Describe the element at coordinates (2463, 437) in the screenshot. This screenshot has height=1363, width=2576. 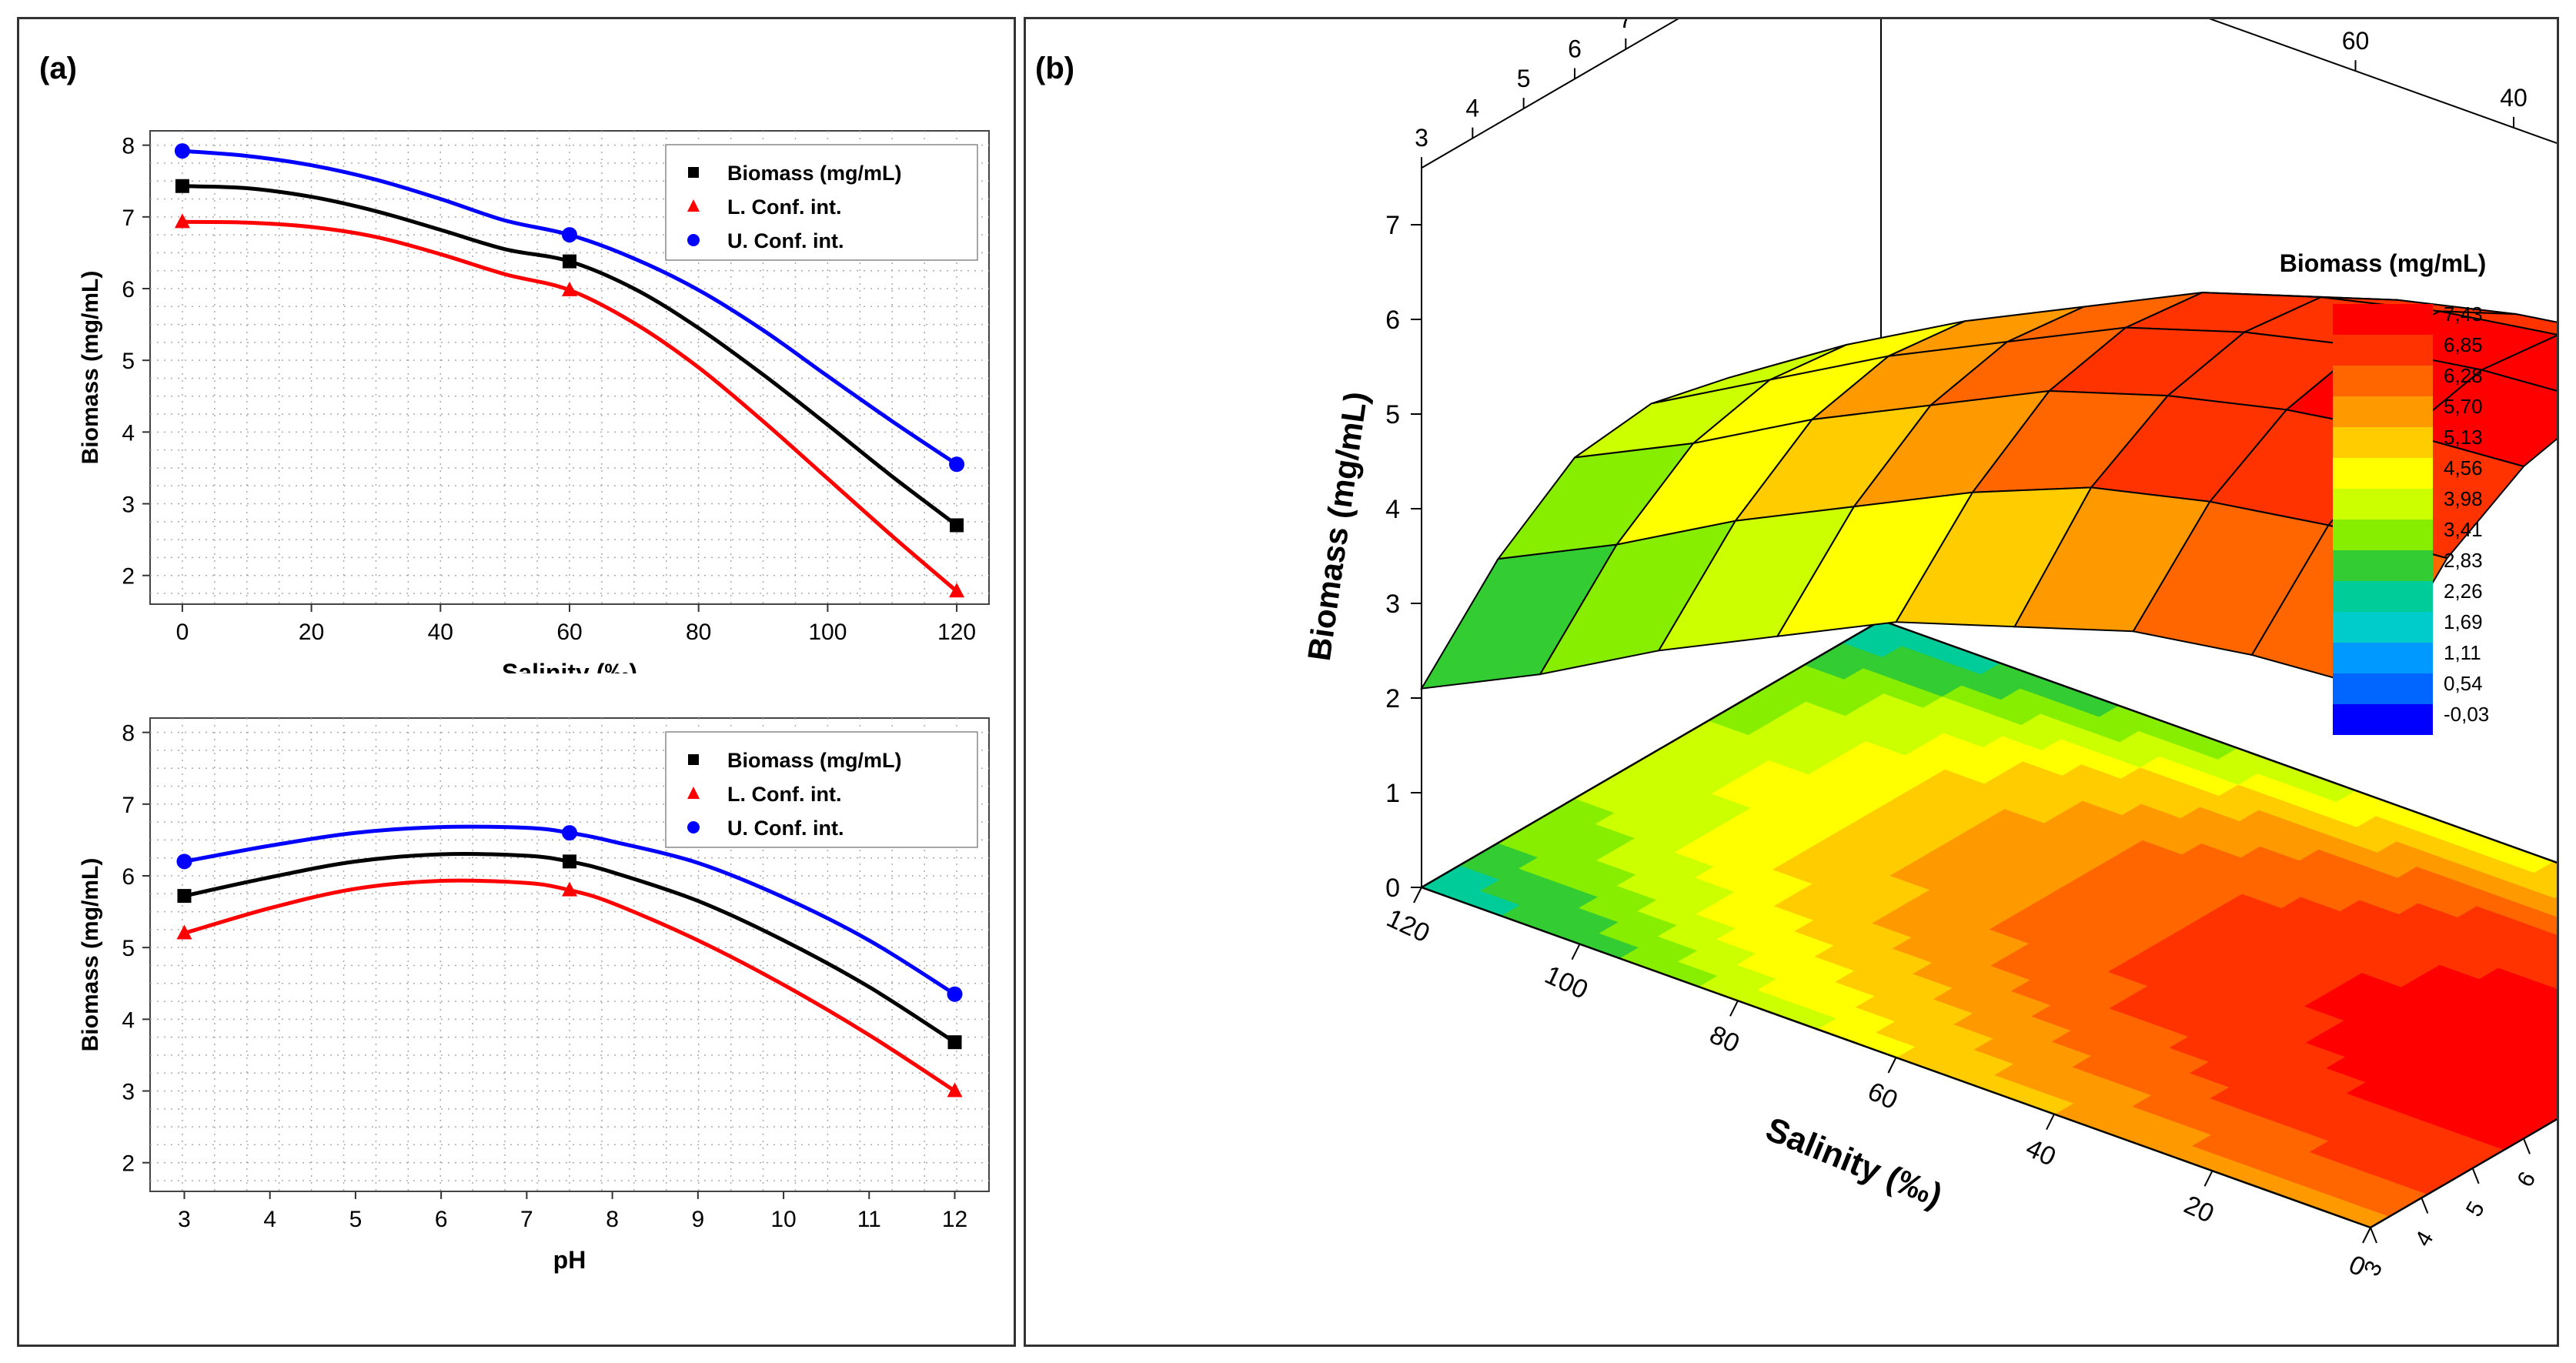
I see `colorbar-label-4: 5,13` at that location.